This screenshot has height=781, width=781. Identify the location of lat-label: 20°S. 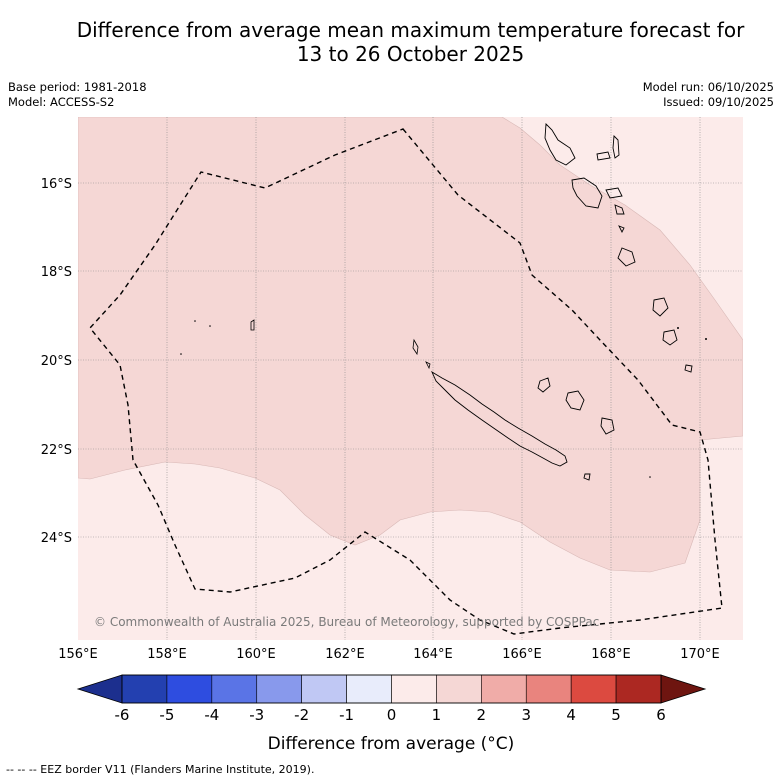
(56, 361).